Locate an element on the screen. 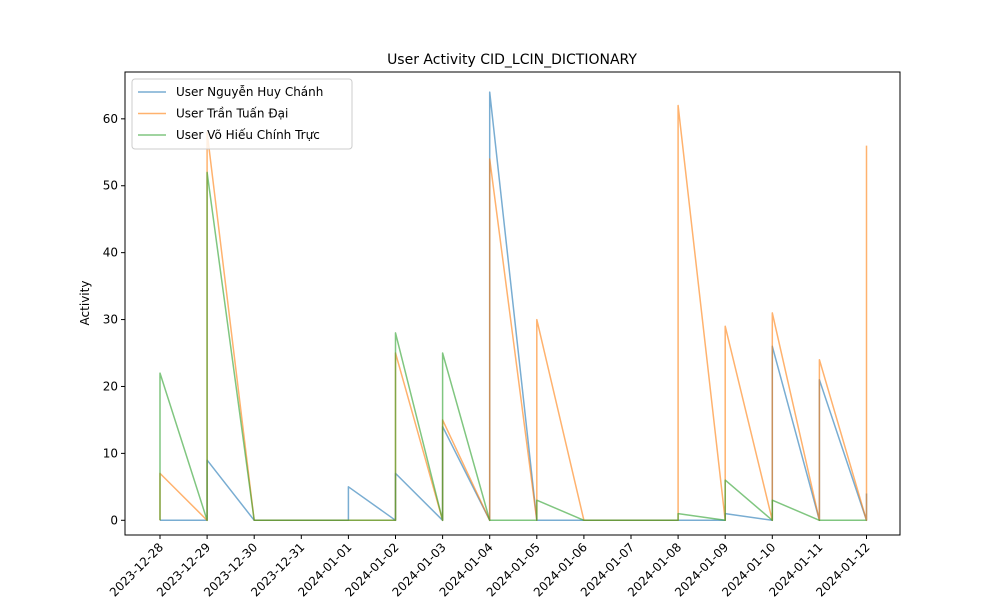  legend-box is located at coordinates (242, 114).